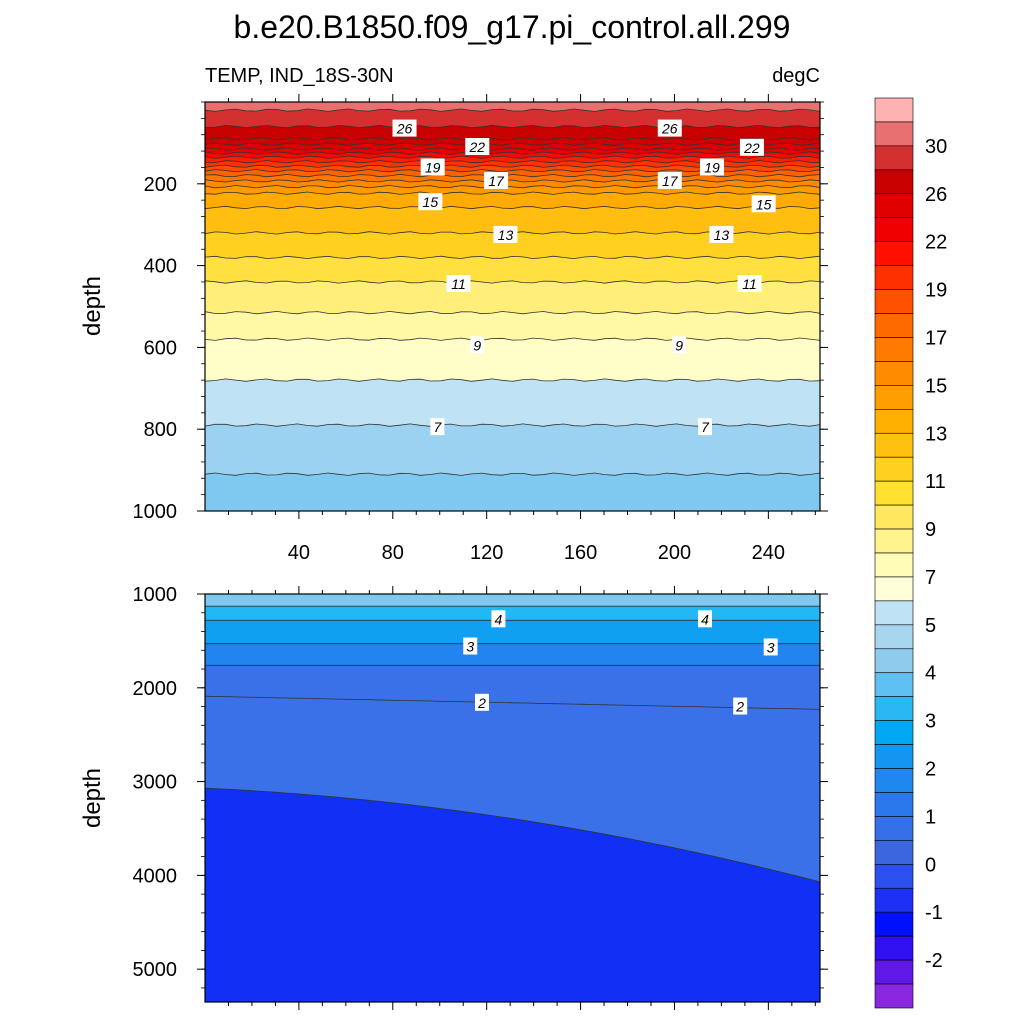 The width and height of the screenshot is (1024, 1024). I want to click on colorbar-label: 13, so click(936, 434).